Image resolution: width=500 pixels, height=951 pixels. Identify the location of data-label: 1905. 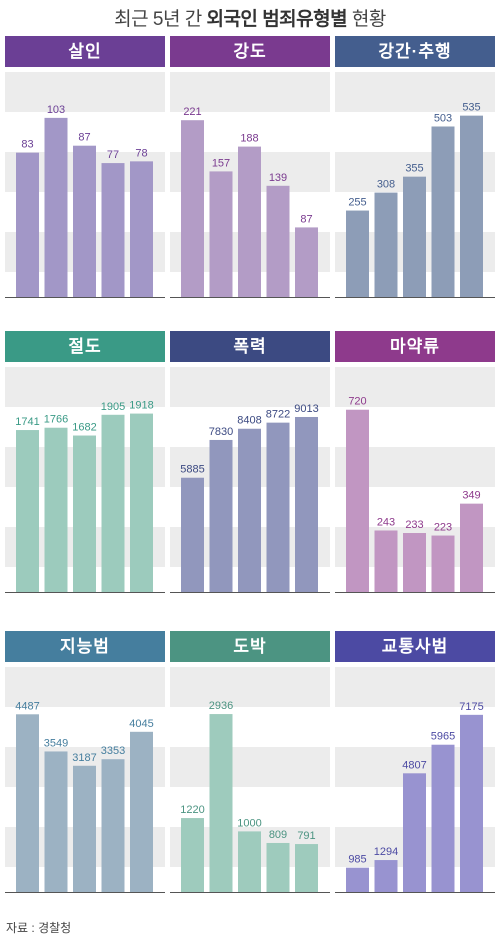
(113, 407).